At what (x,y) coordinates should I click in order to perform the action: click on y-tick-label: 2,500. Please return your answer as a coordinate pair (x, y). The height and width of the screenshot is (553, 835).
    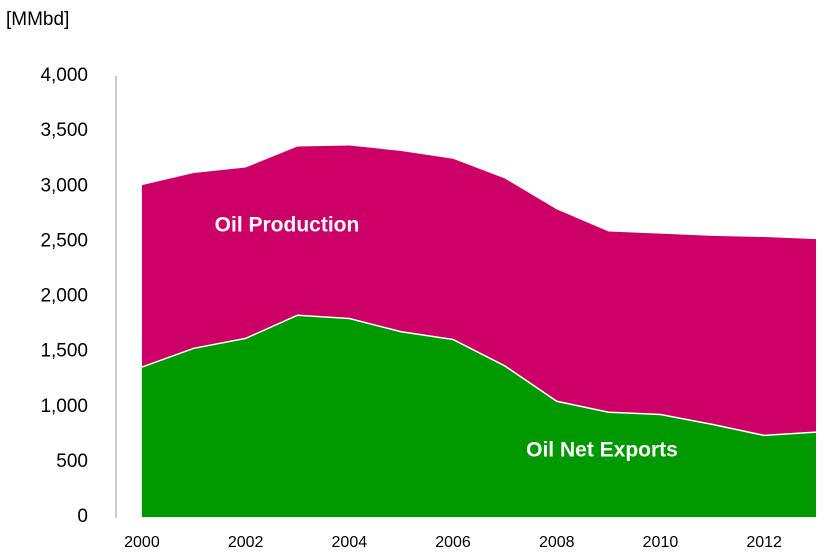
    Looking at the image, I should click on (64, 240).